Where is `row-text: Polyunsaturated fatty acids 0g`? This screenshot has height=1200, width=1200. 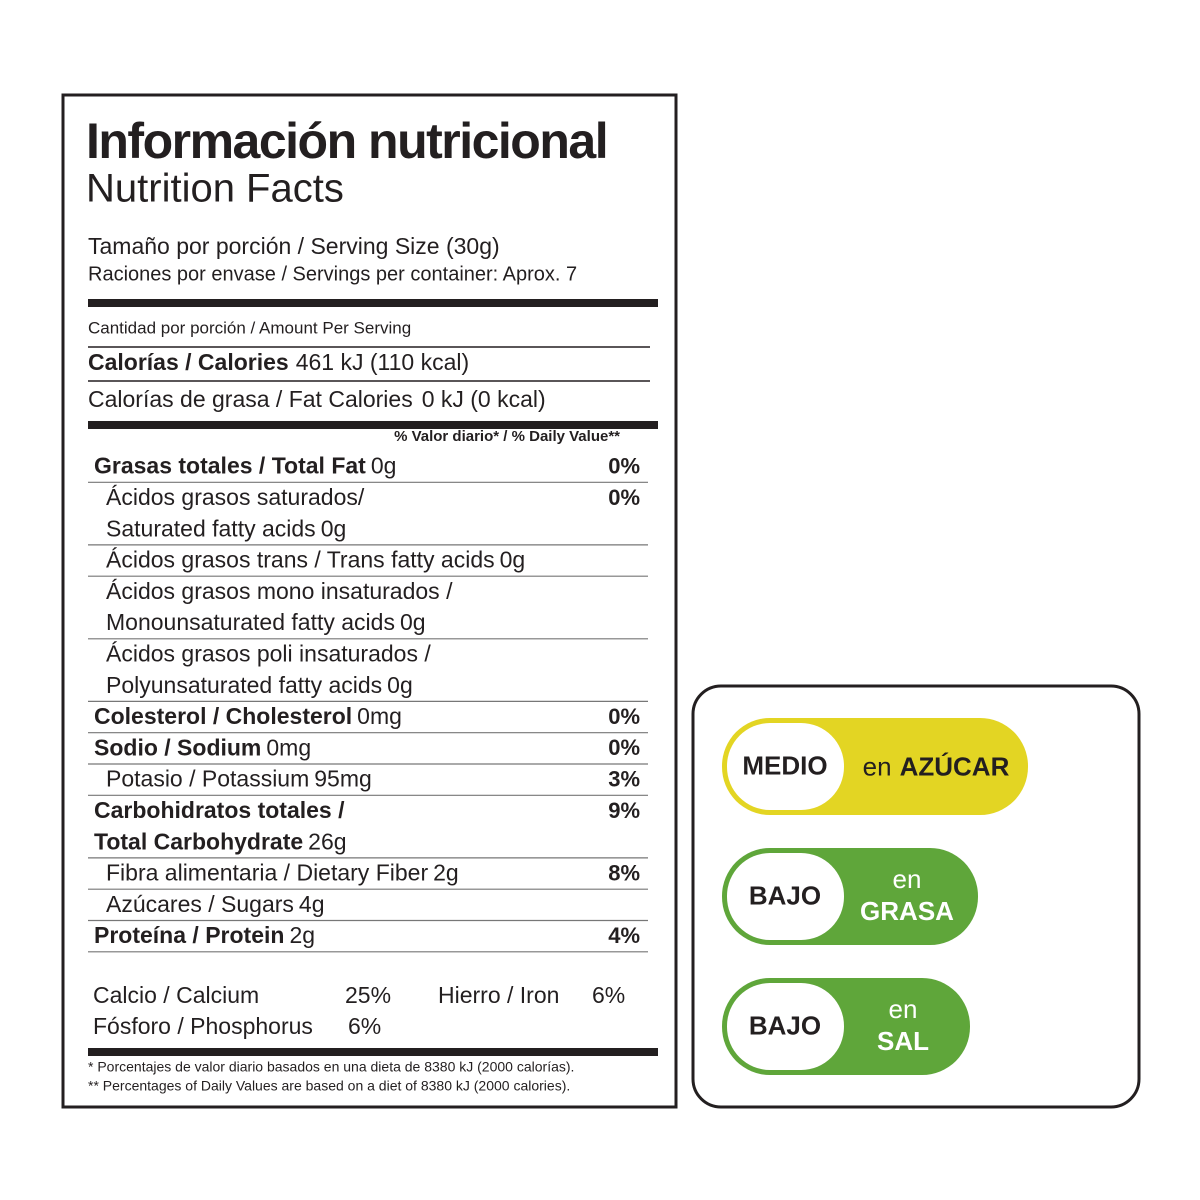 row-text: Polyunsaturated fatty acids 0g is located at coordinates (259, 685).